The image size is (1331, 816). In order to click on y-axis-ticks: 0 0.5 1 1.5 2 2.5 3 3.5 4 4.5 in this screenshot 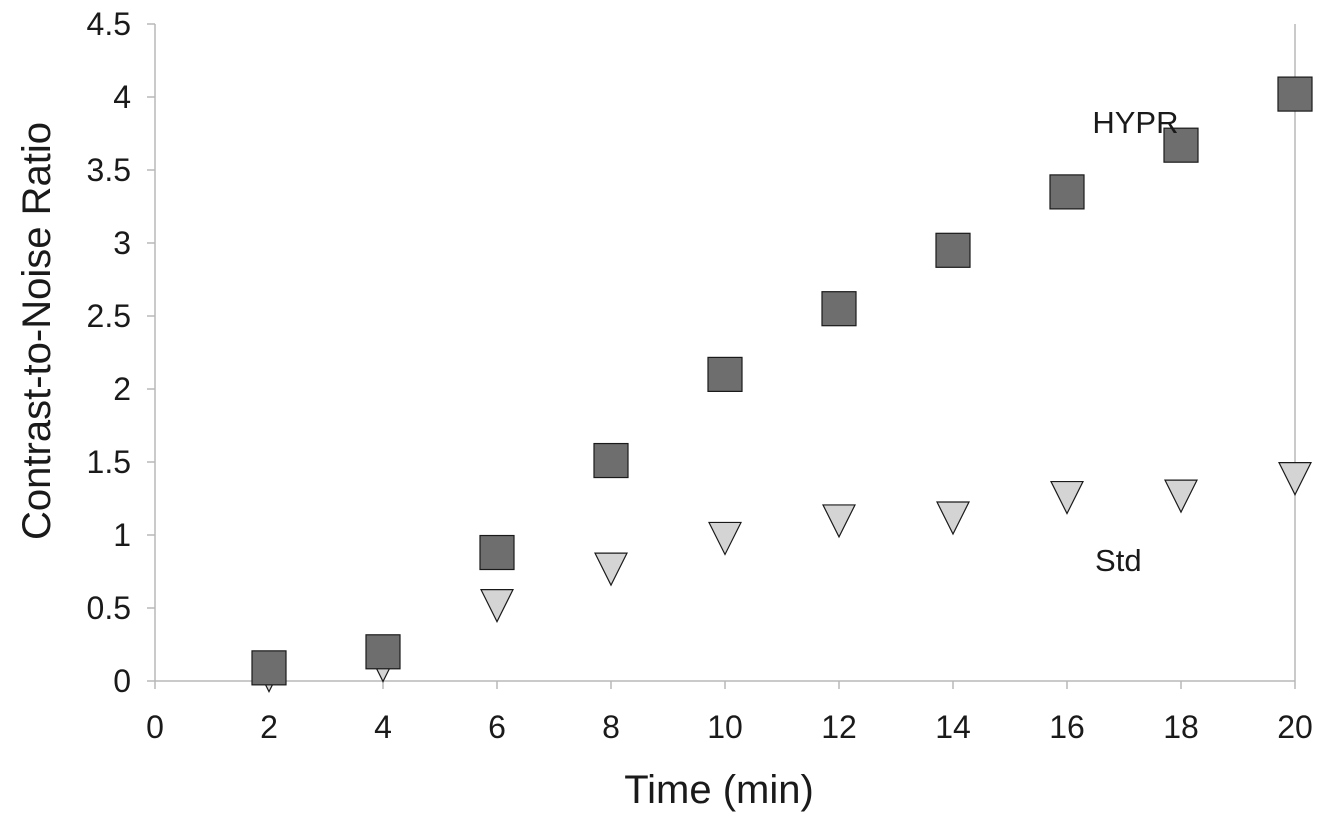, I will do `click(121, 352)`.